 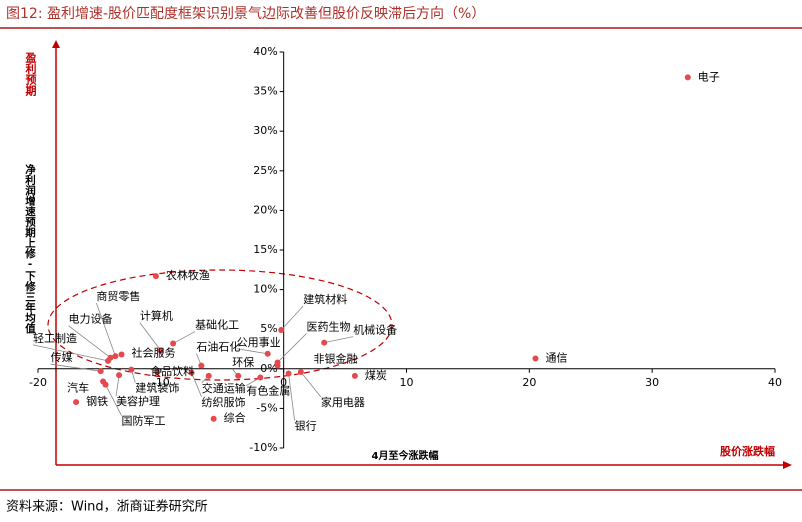 I want to click on point-label: 交通运输, so click(x=224, y=388).